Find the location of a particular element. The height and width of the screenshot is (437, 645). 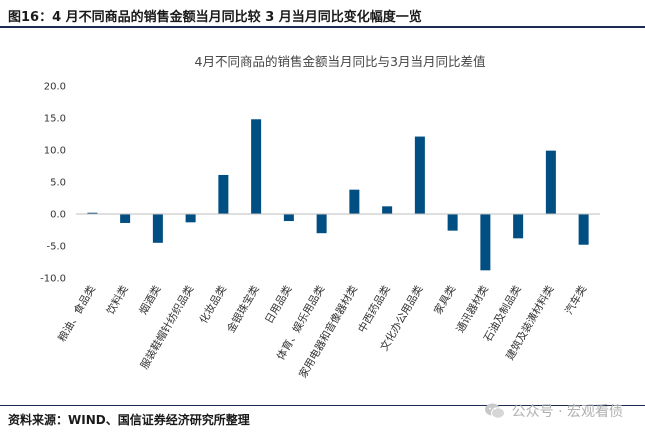

category-label: 金银珠宝类 is located at coordinates (243, 309).